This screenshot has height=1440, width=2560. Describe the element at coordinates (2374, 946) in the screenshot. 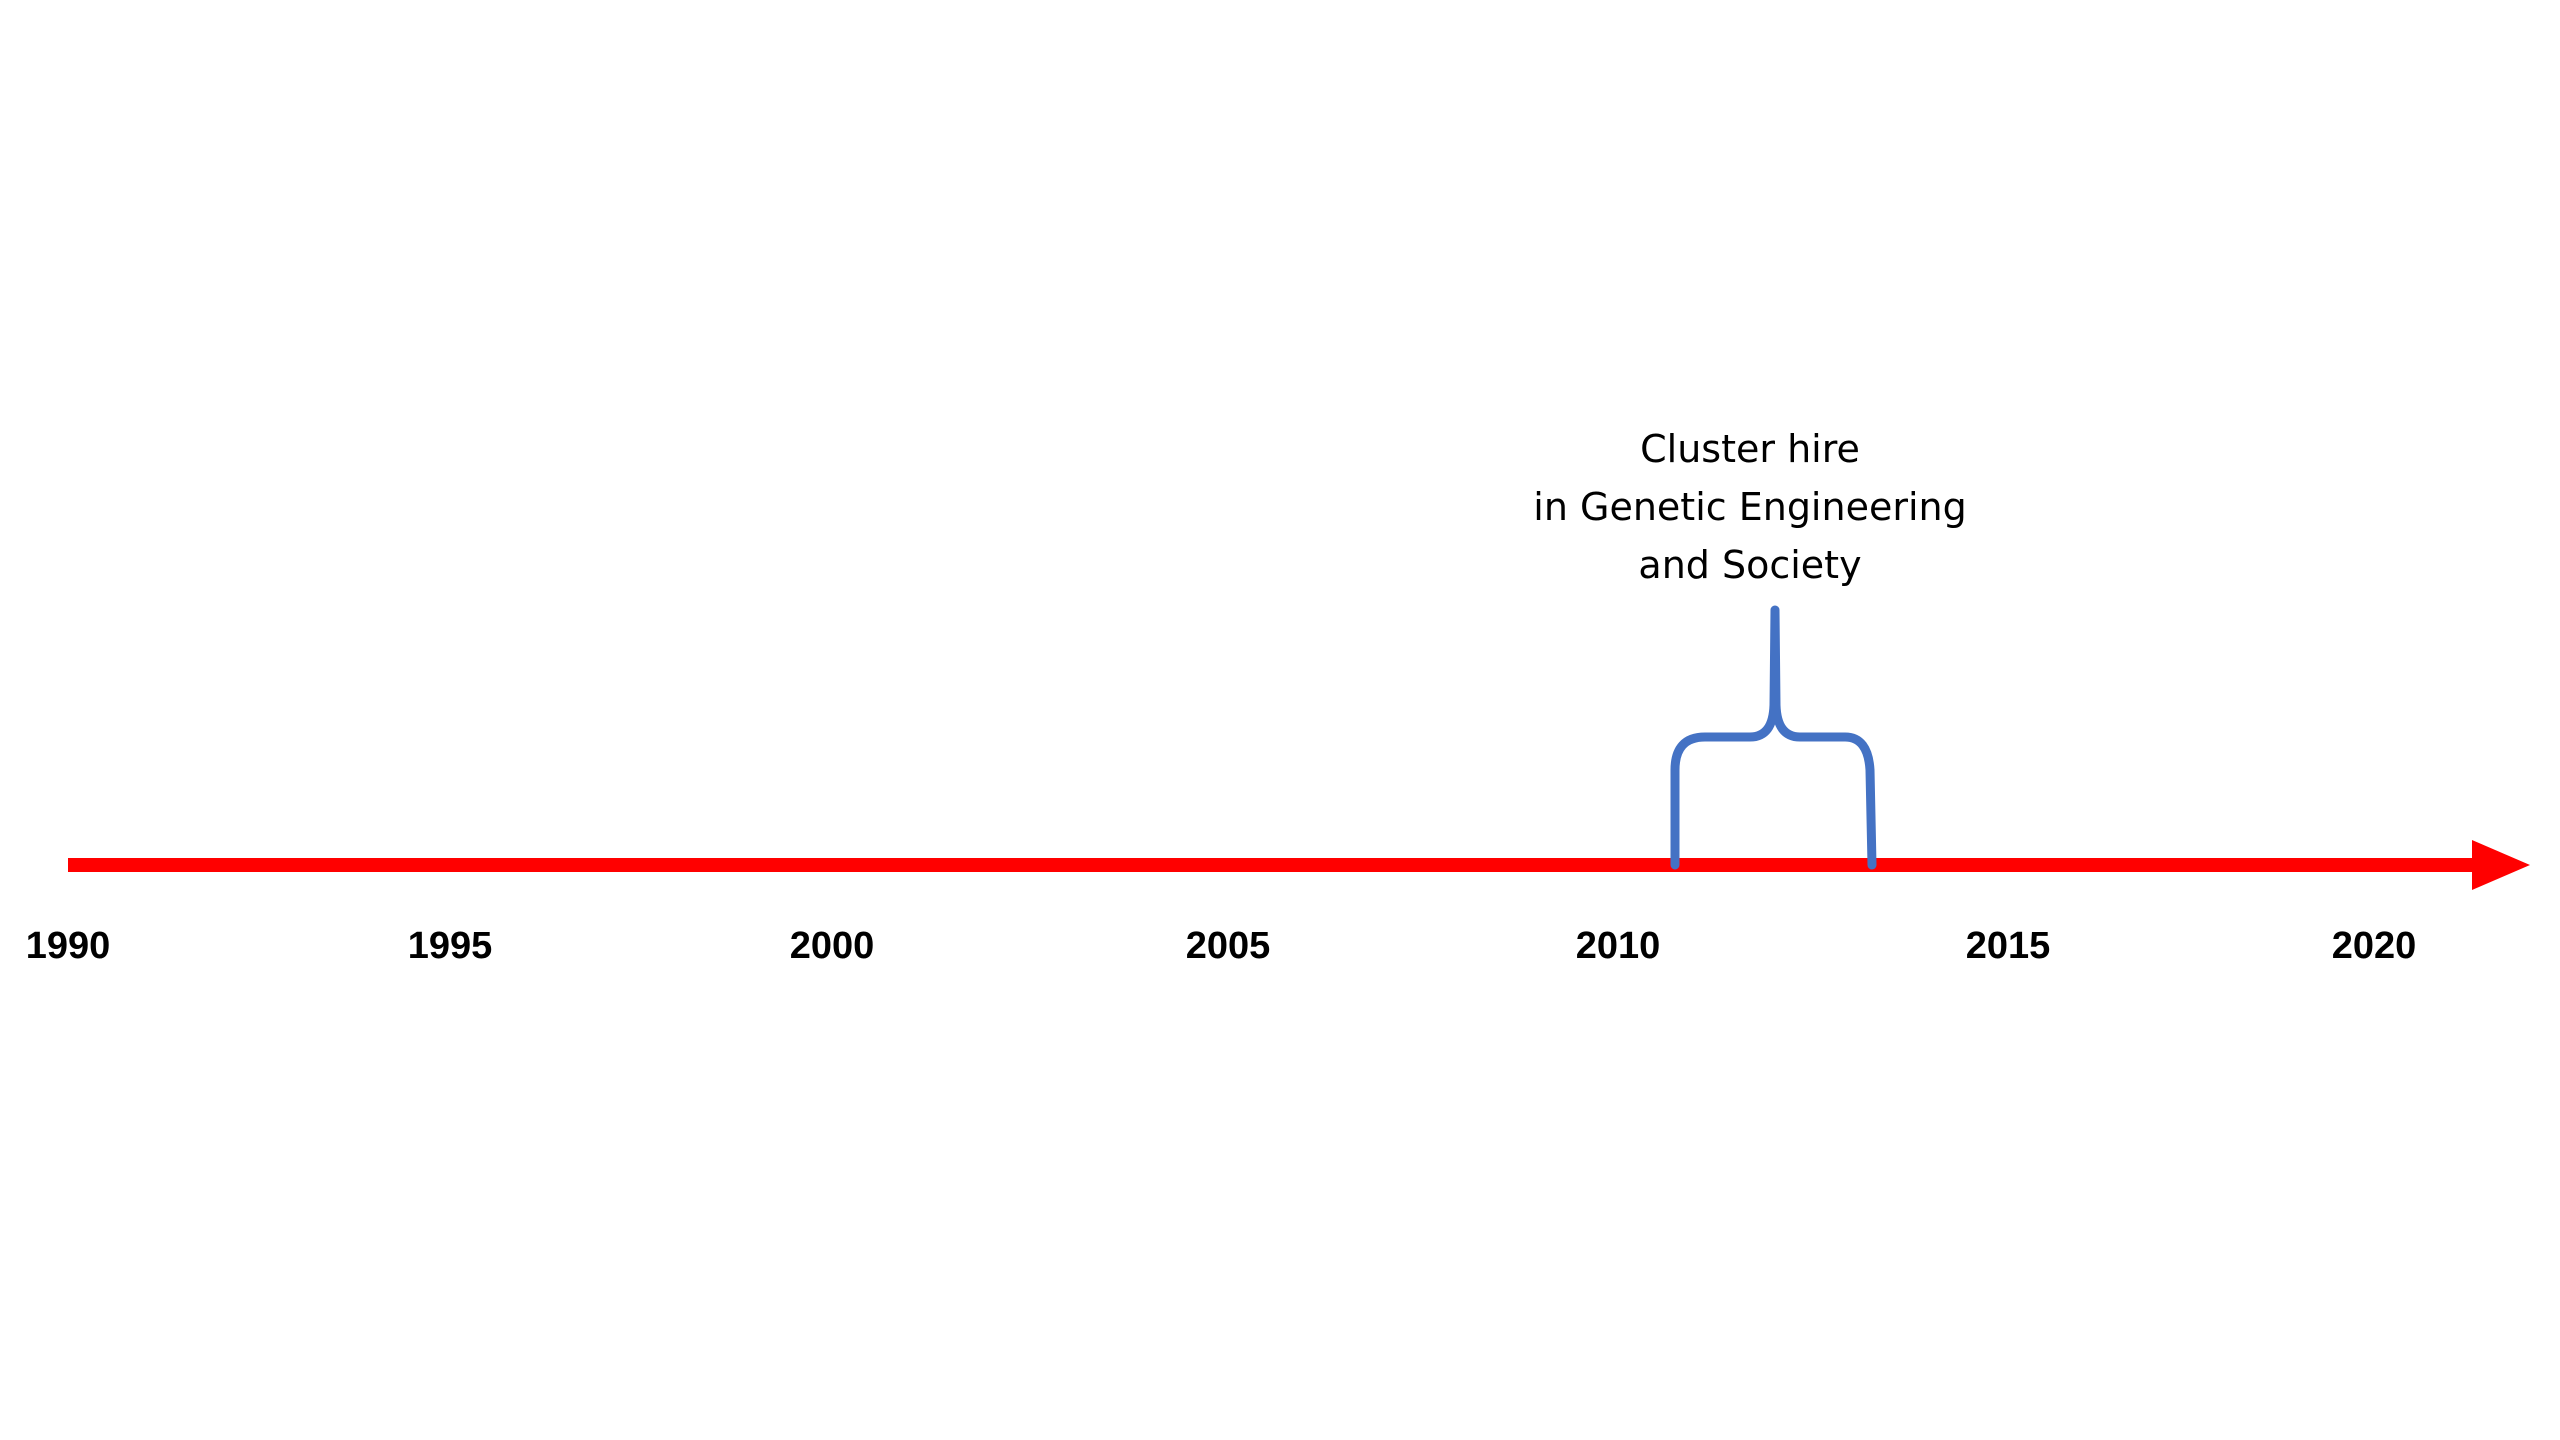

I see `year-label: 2020` at that location.